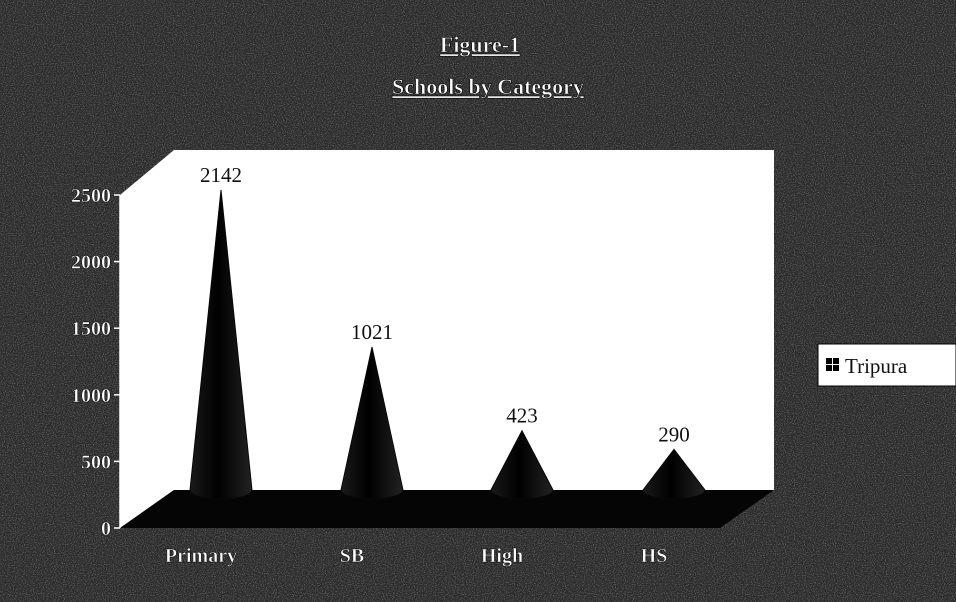 Image resolution: width=956 pixels, height=602 pixels. I want to click on y-axis-ticks: 0 500 1000 1500 2000 2500, so click(95, 362).